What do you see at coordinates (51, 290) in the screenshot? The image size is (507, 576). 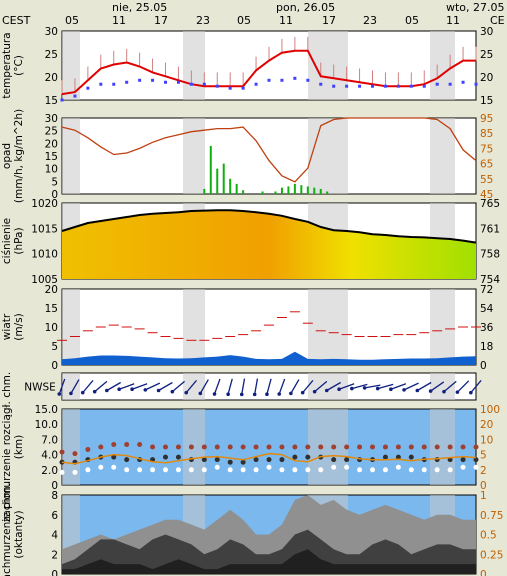 I see `y-tick-label: 20` at bounding box center [51, 290].